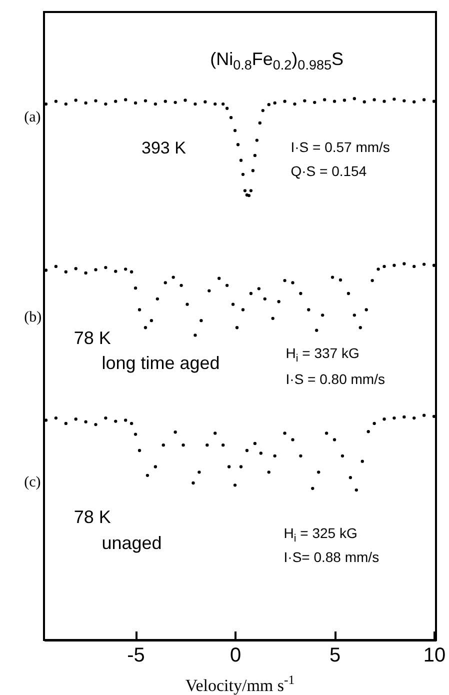 Image resolution: width=449 pixels, height=695 pixels. What do you see at coordinates (335, 378) in the screenshot?
I see `annotation: I·S = 0.80 mm/s` at bounding box center [335, 378].